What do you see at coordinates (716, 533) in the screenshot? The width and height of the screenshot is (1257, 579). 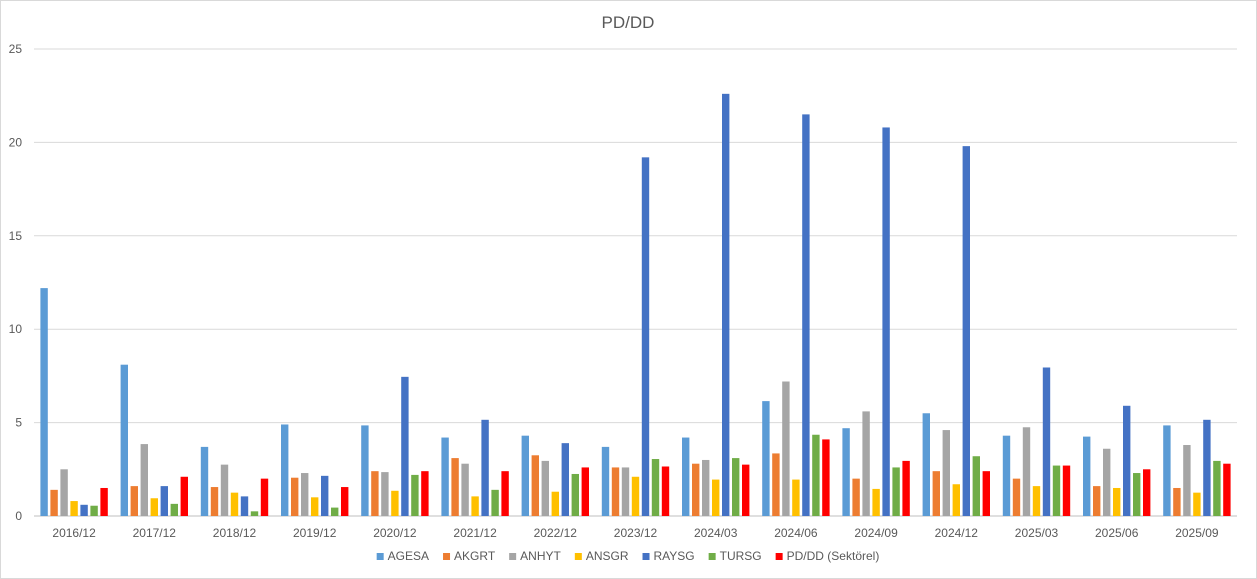 I see `x-tick-label: 2024/03` at bounding box center [716, 533].